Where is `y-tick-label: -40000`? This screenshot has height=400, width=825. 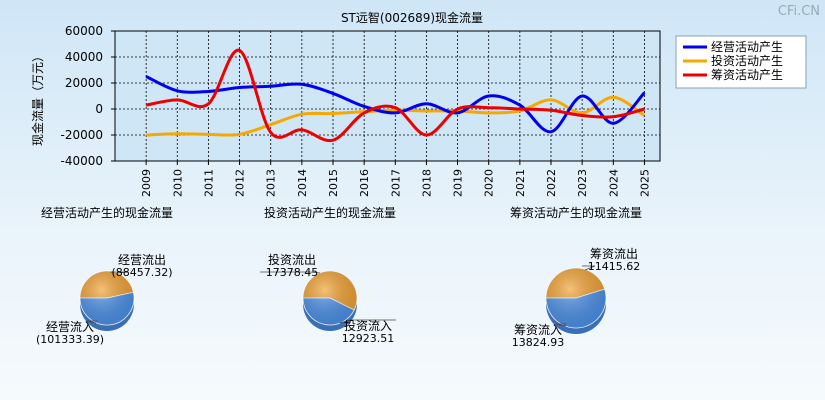 y-tick-label: -40000 is located at coordinates (81, 161).